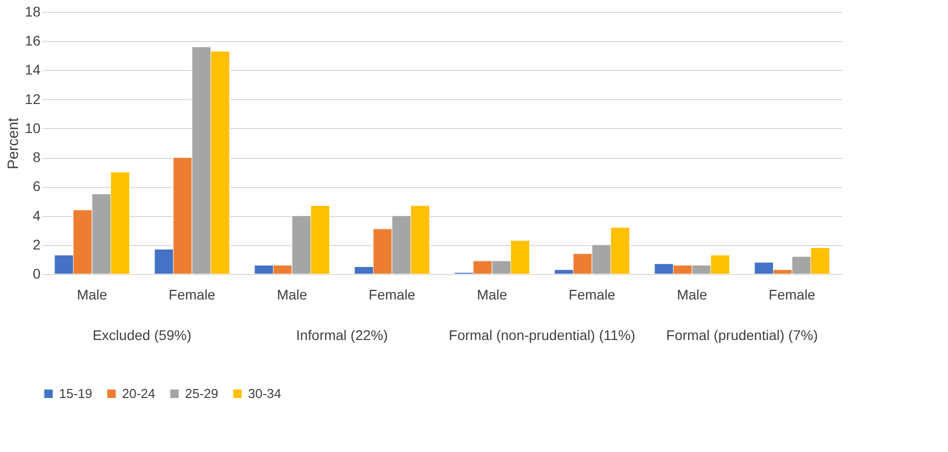  What do you see at coordinates (75, 393) in the screenshot?
I see `legend-label: 15-19` at bounding box center [75, 393].